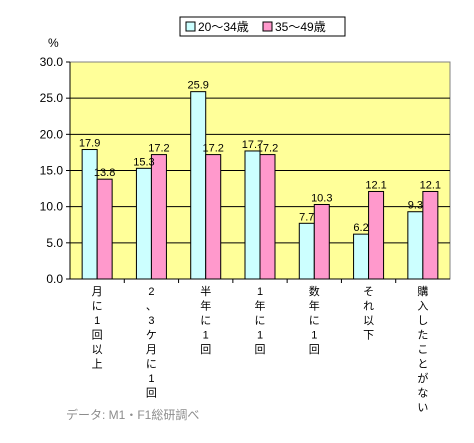  I want to click on category-label-char: そ, so click(368, 291).